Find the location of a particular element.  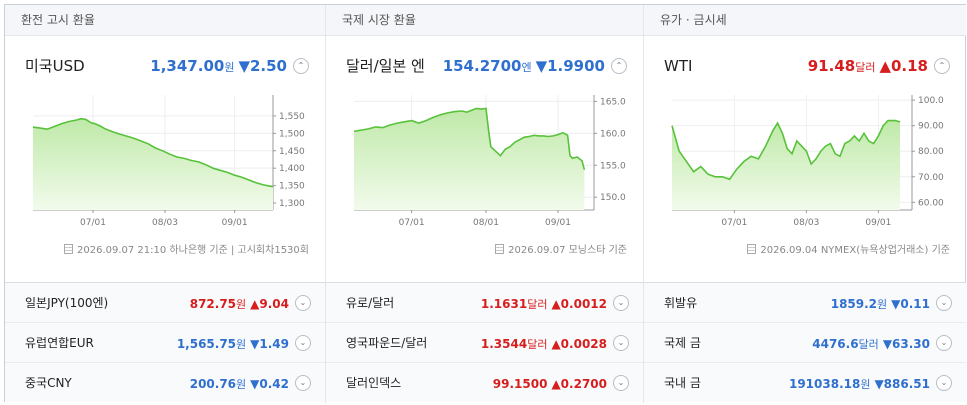

y-tick-label: 70.00 is located at coordinates (931, 178).